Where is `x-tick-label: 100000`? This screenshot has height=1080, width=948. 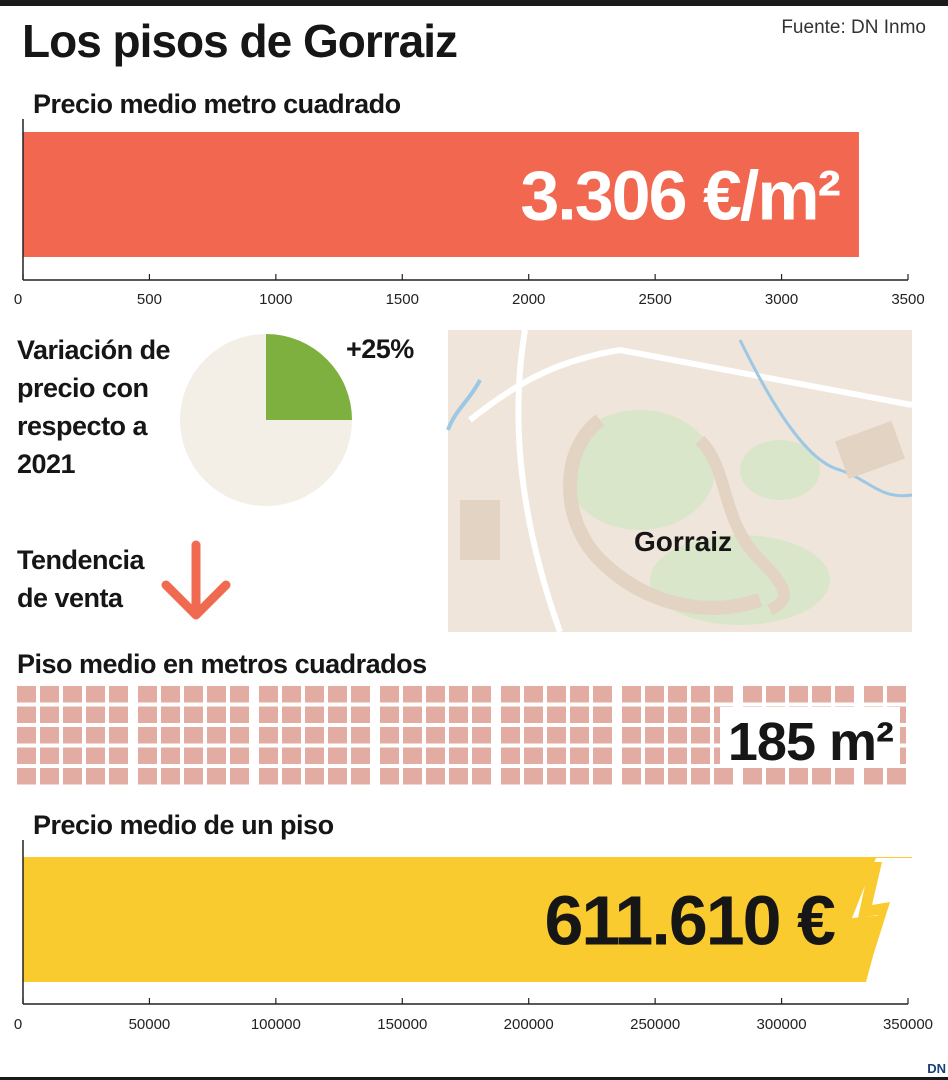 x-tick-label: 100000 is located at coordinates (276, 1024).